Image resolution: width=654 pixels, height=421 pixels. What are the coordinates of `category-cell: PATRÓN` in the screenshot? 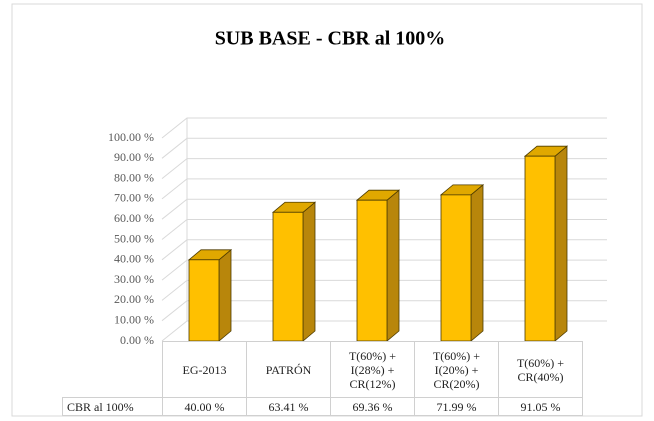 It's located at (288, 369).